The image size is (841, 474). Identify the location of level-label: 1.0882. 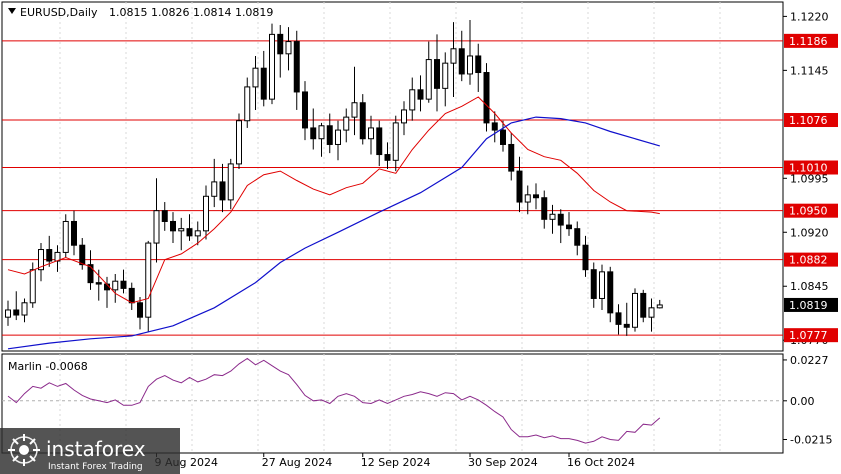
(808, 260).